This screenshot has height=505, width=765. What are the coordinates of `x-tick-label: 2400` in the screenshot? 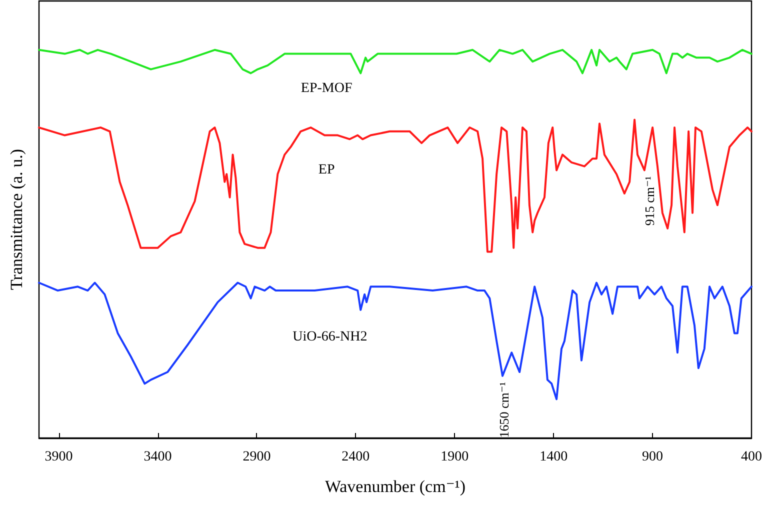 It's located at (356, 457).